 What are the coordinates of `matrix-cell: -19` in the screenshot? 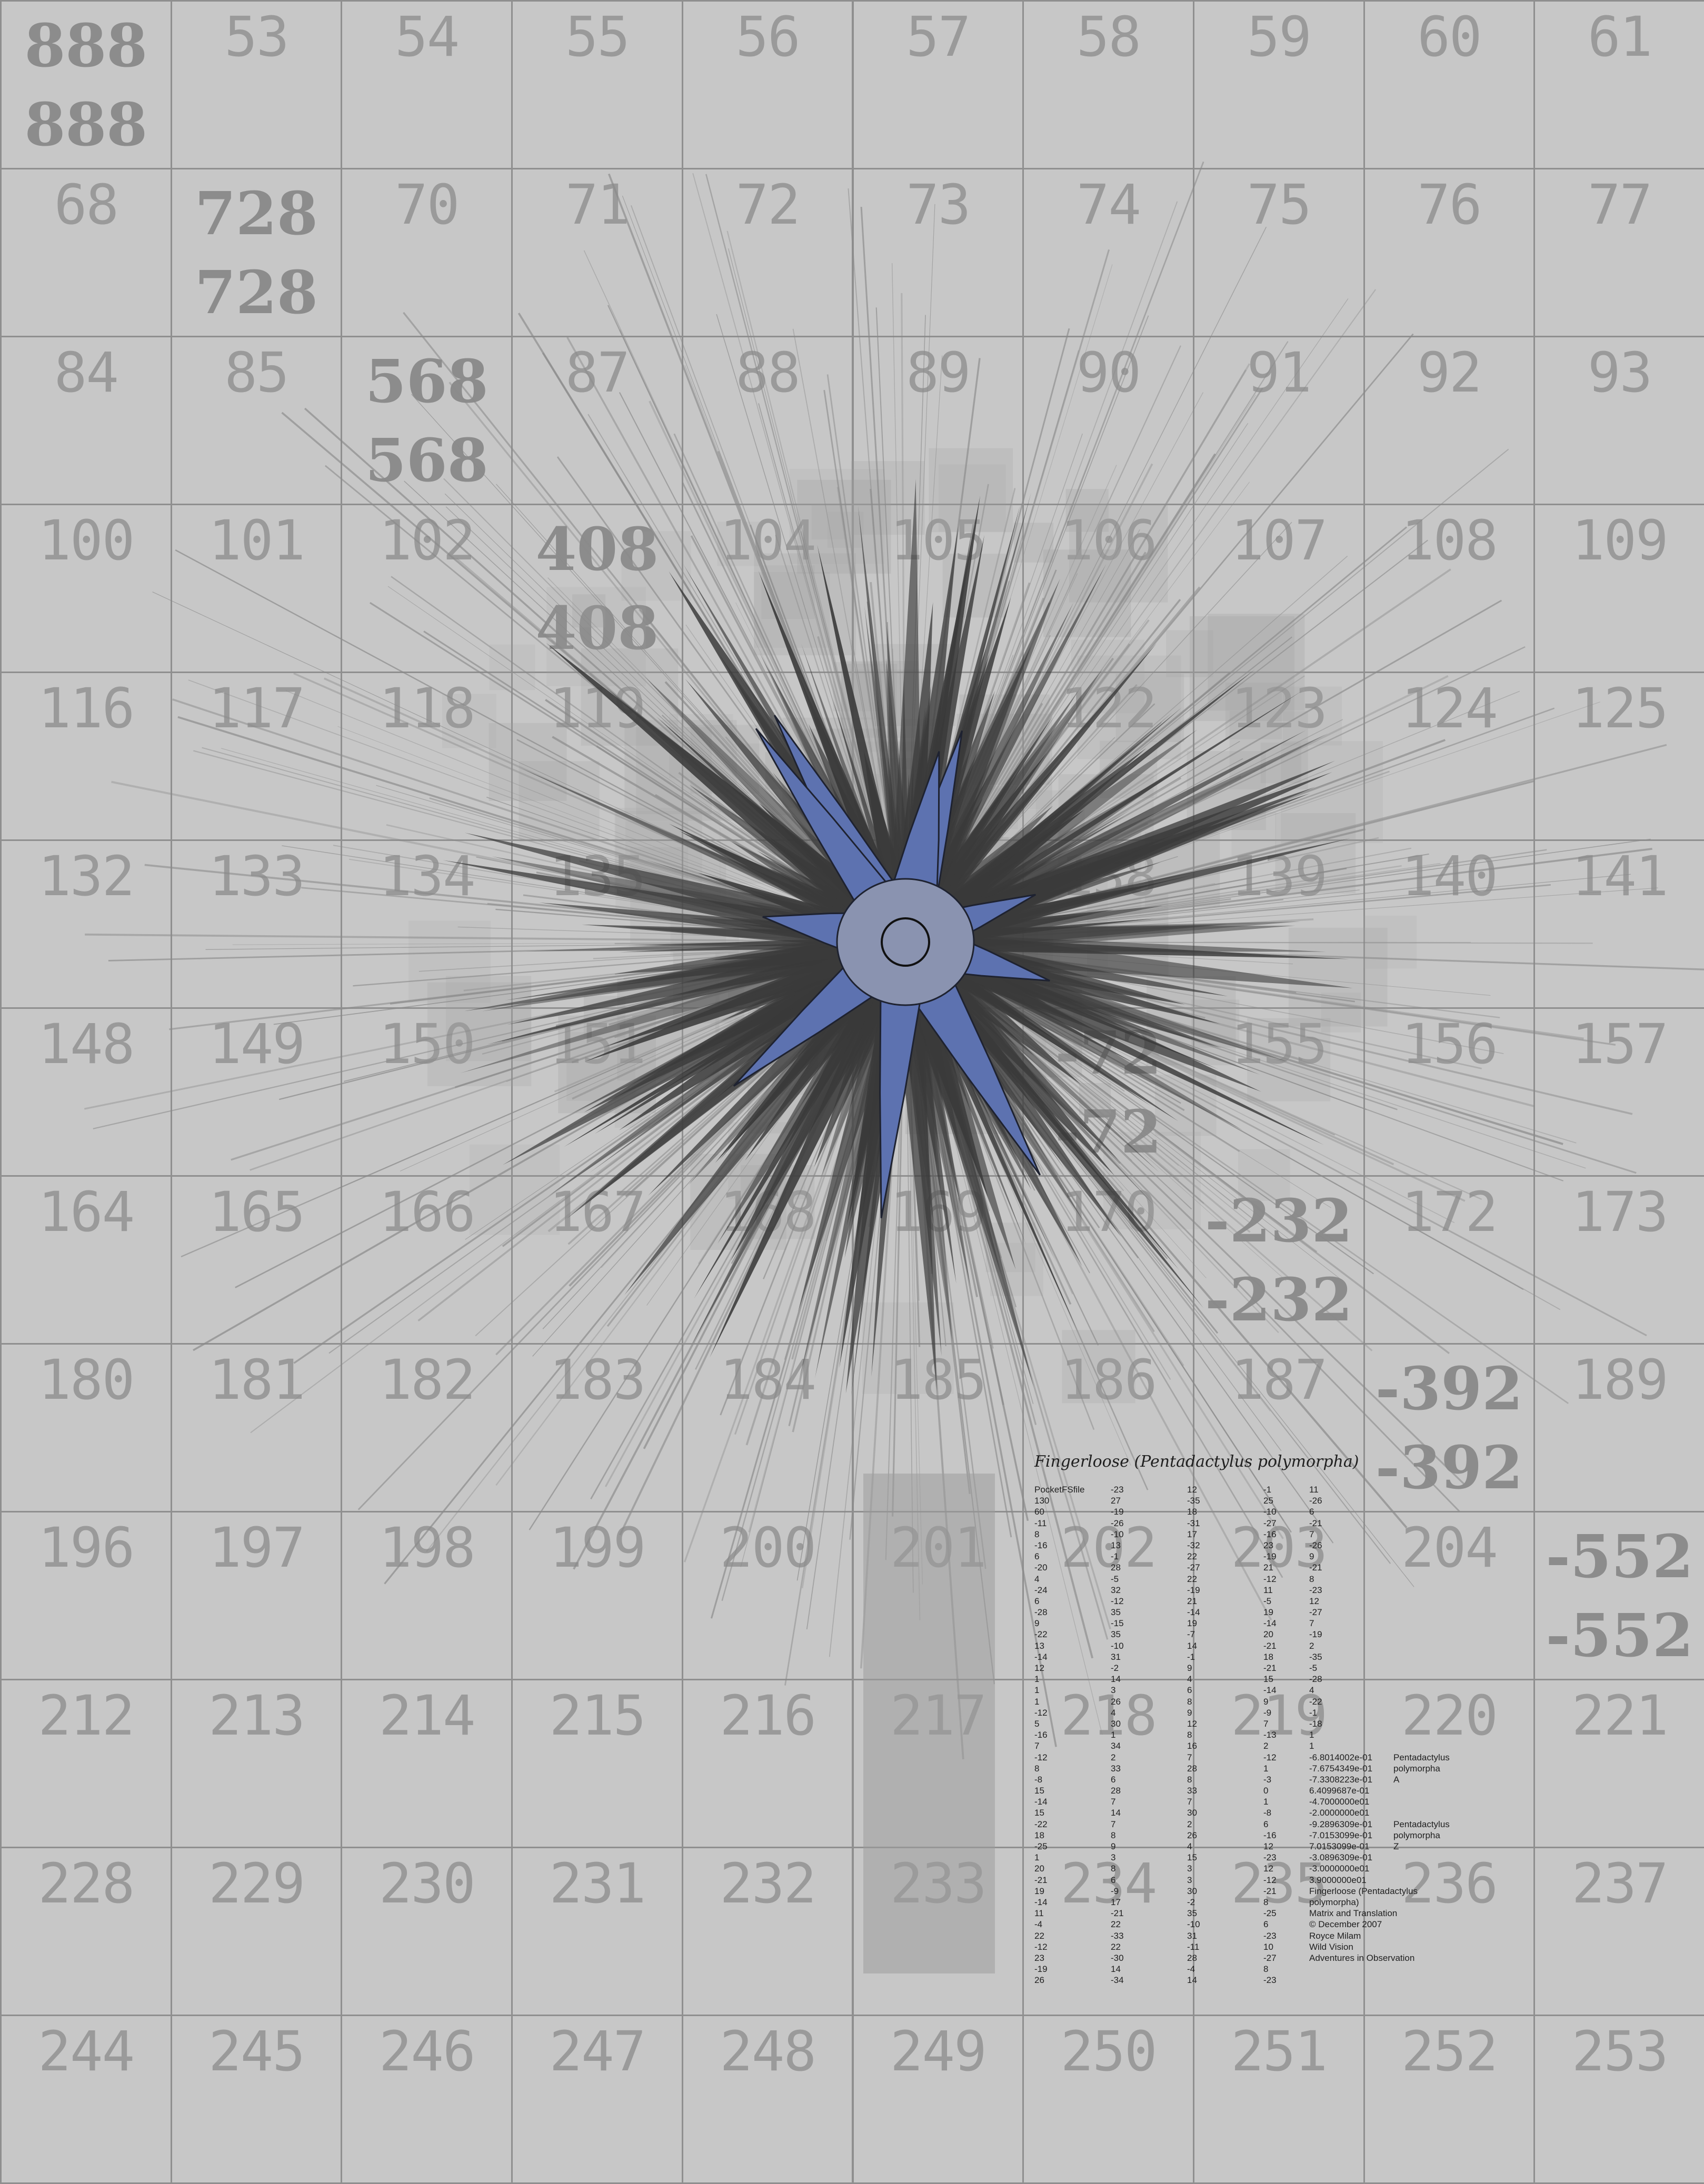 It's located at (1270, 1556).